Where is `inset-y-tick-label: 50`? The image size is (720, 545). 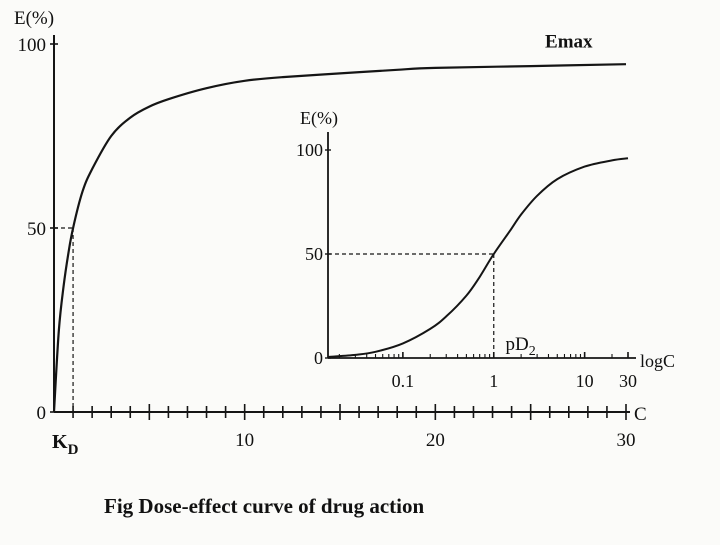 inset-y-tick-label: 50 is located at coordinates (314, 254).